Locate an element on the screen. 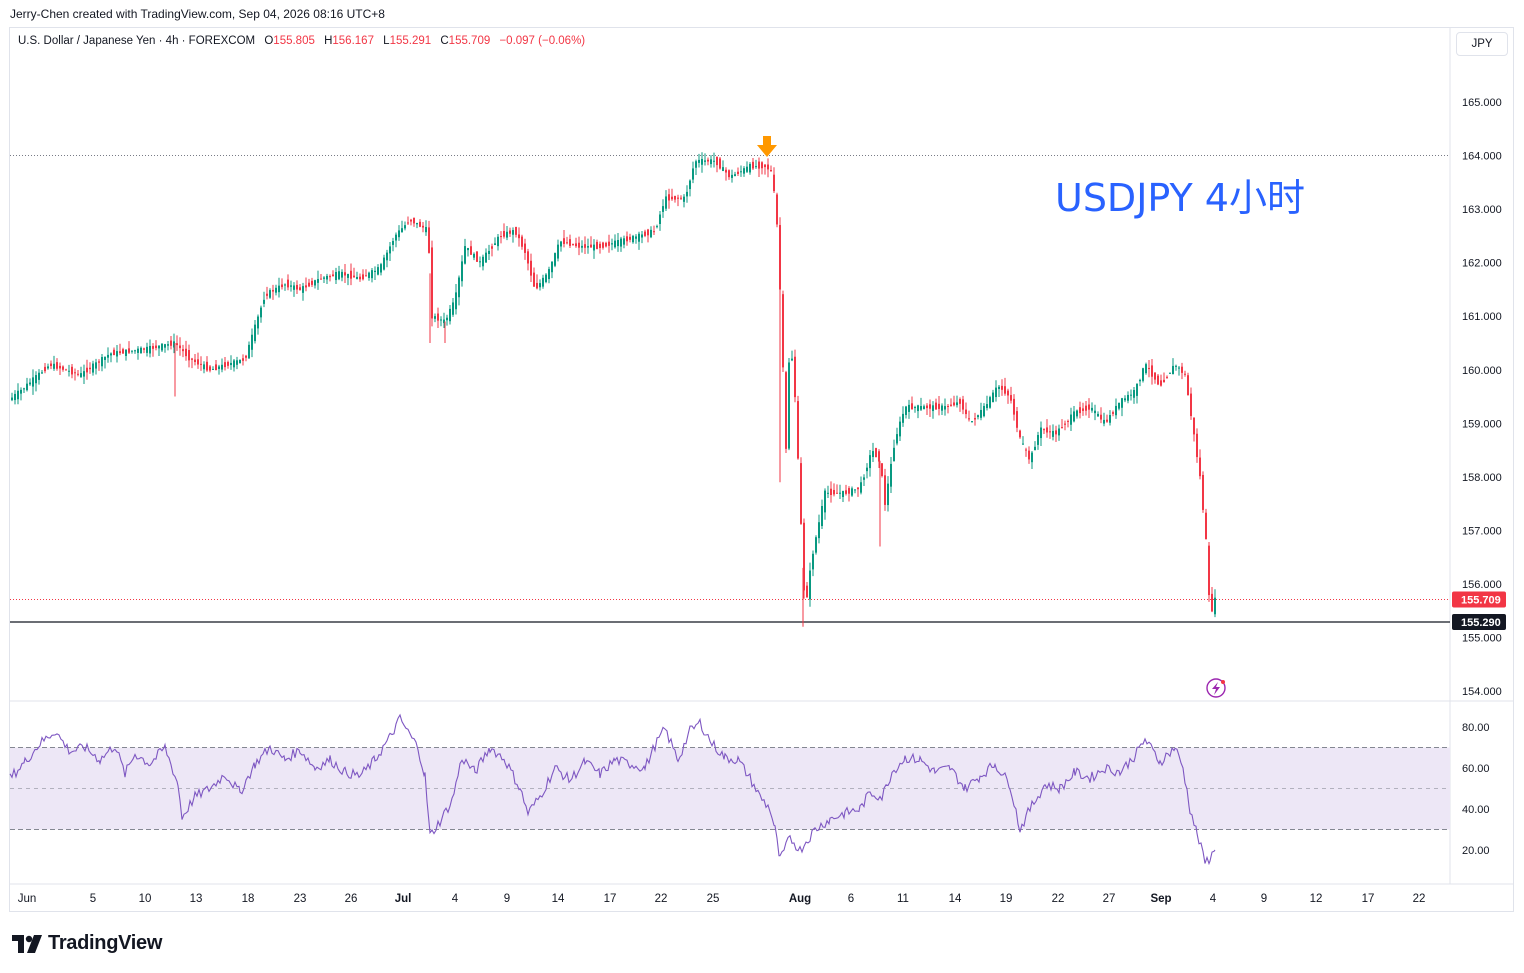 This screenshot has height=973, width=1524. price-tick-label: 155.000 is located at coordinates (1482, 639).